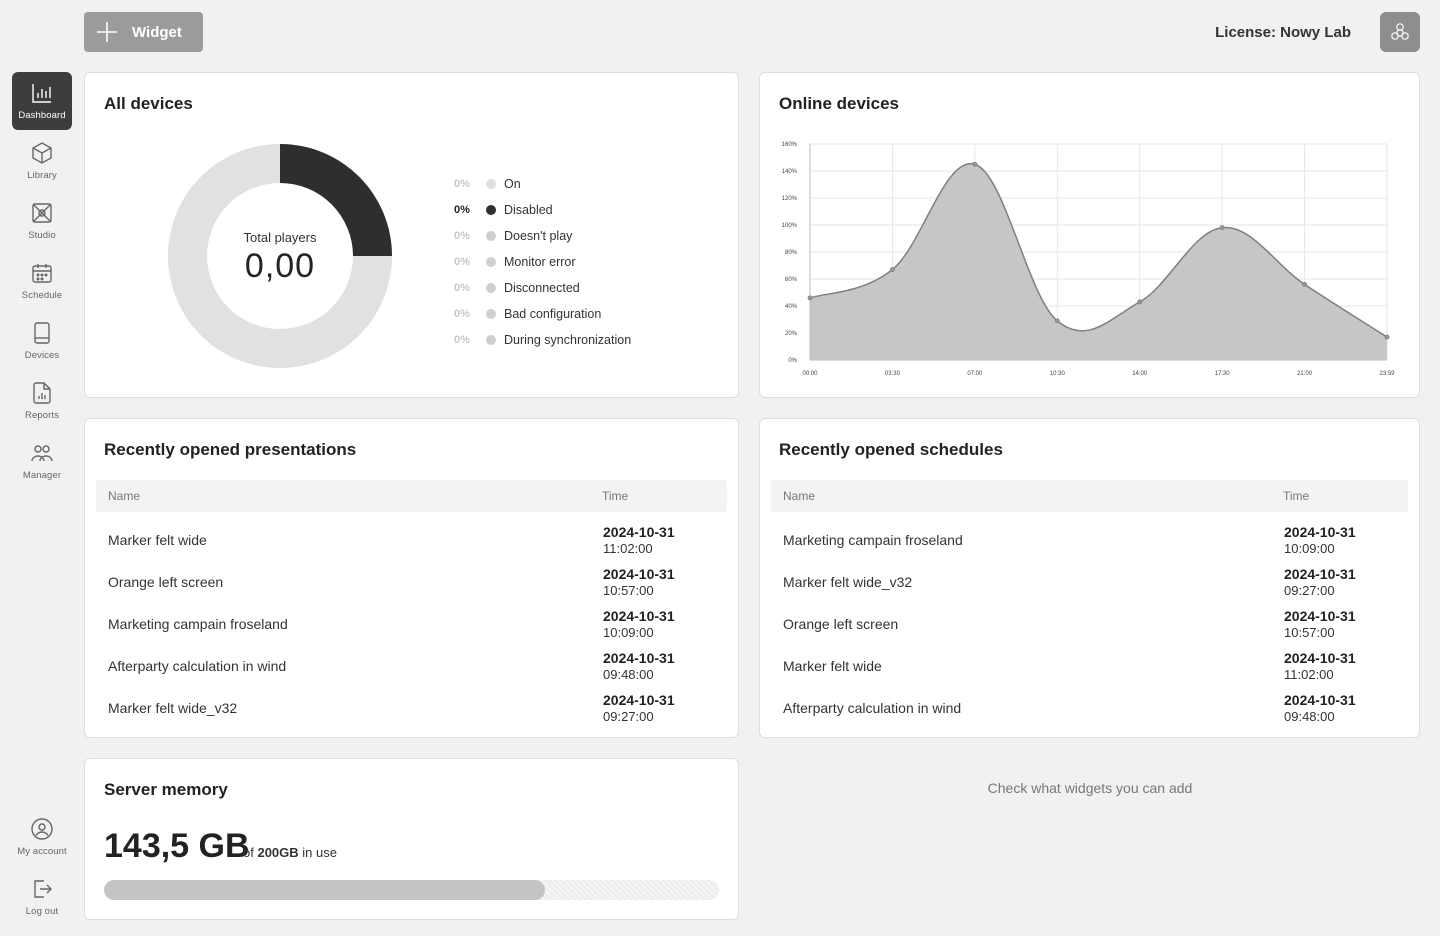 The image size is (1440, 936). I want to click on sidebar-item-library: Library, so click(42, 161).